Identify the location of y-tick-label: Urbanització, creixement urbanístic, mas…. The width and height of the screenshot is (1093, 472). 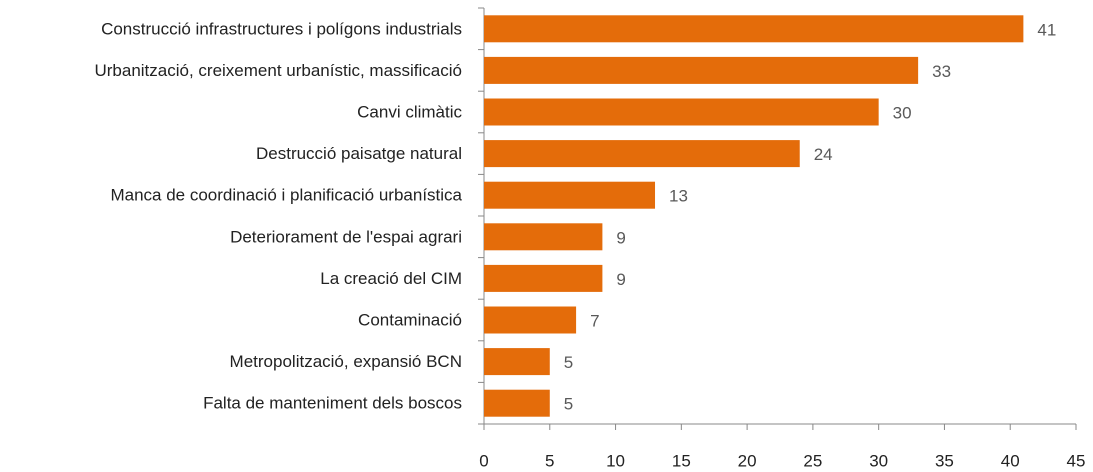
(278, 70).